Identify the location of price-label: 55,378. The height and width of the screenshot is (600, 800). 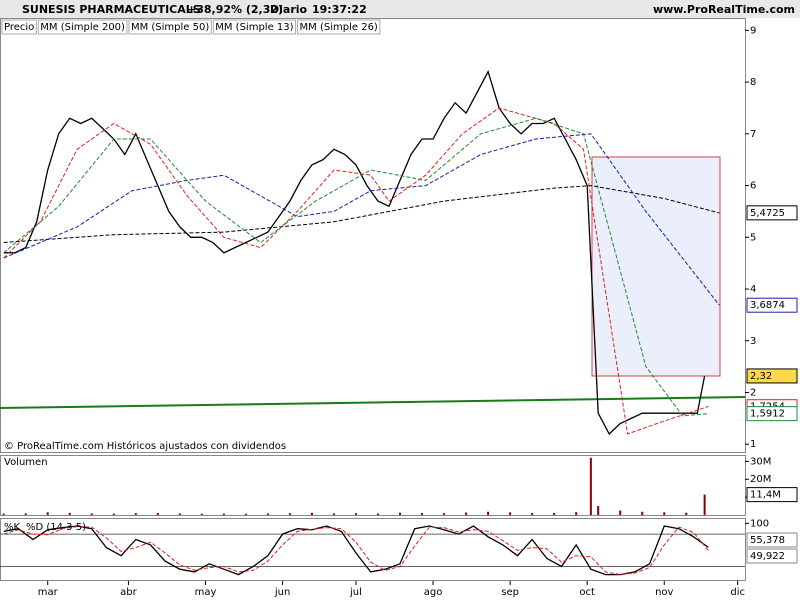
(767, 540).